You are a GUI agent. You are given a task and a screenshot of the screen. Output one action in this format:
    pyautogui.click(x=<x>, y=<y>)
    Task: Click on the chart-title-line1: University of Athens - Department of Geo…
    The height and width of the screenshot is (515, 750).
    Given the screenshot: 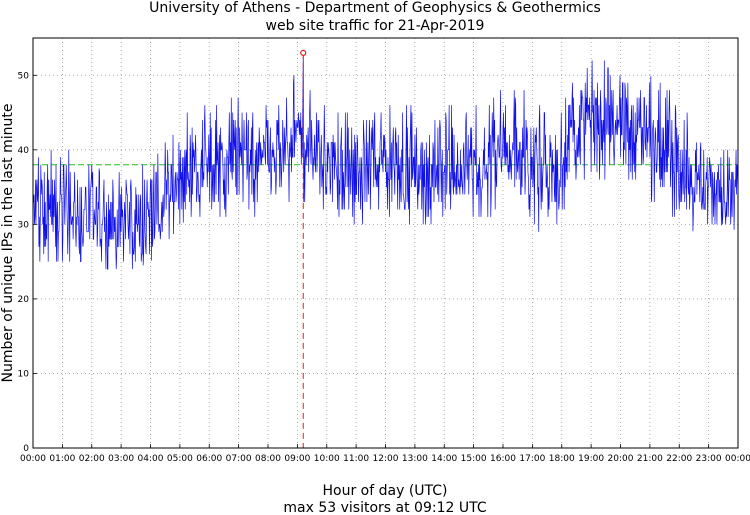 What is the action you would take?
    pyautogui.click(x=375, y=8)
    